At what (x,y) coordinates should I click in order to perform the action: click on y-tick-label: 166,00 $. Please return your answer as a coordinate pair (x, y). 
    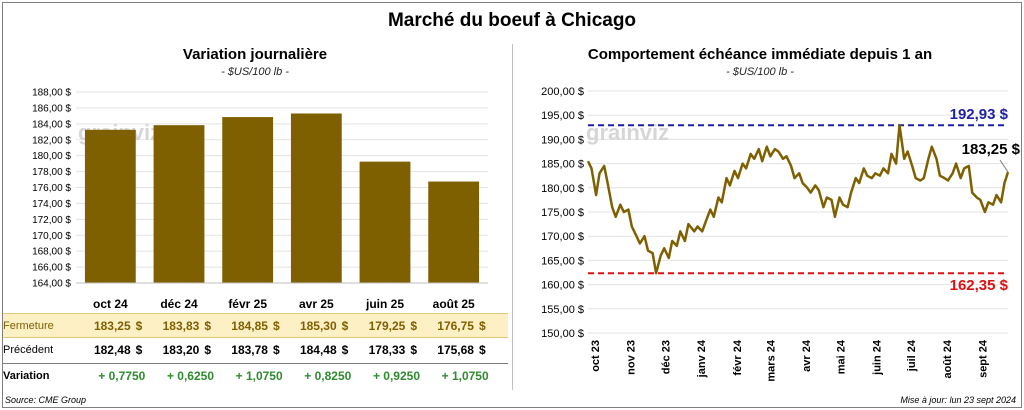
    Looking at the image, I should click on (51, 268).